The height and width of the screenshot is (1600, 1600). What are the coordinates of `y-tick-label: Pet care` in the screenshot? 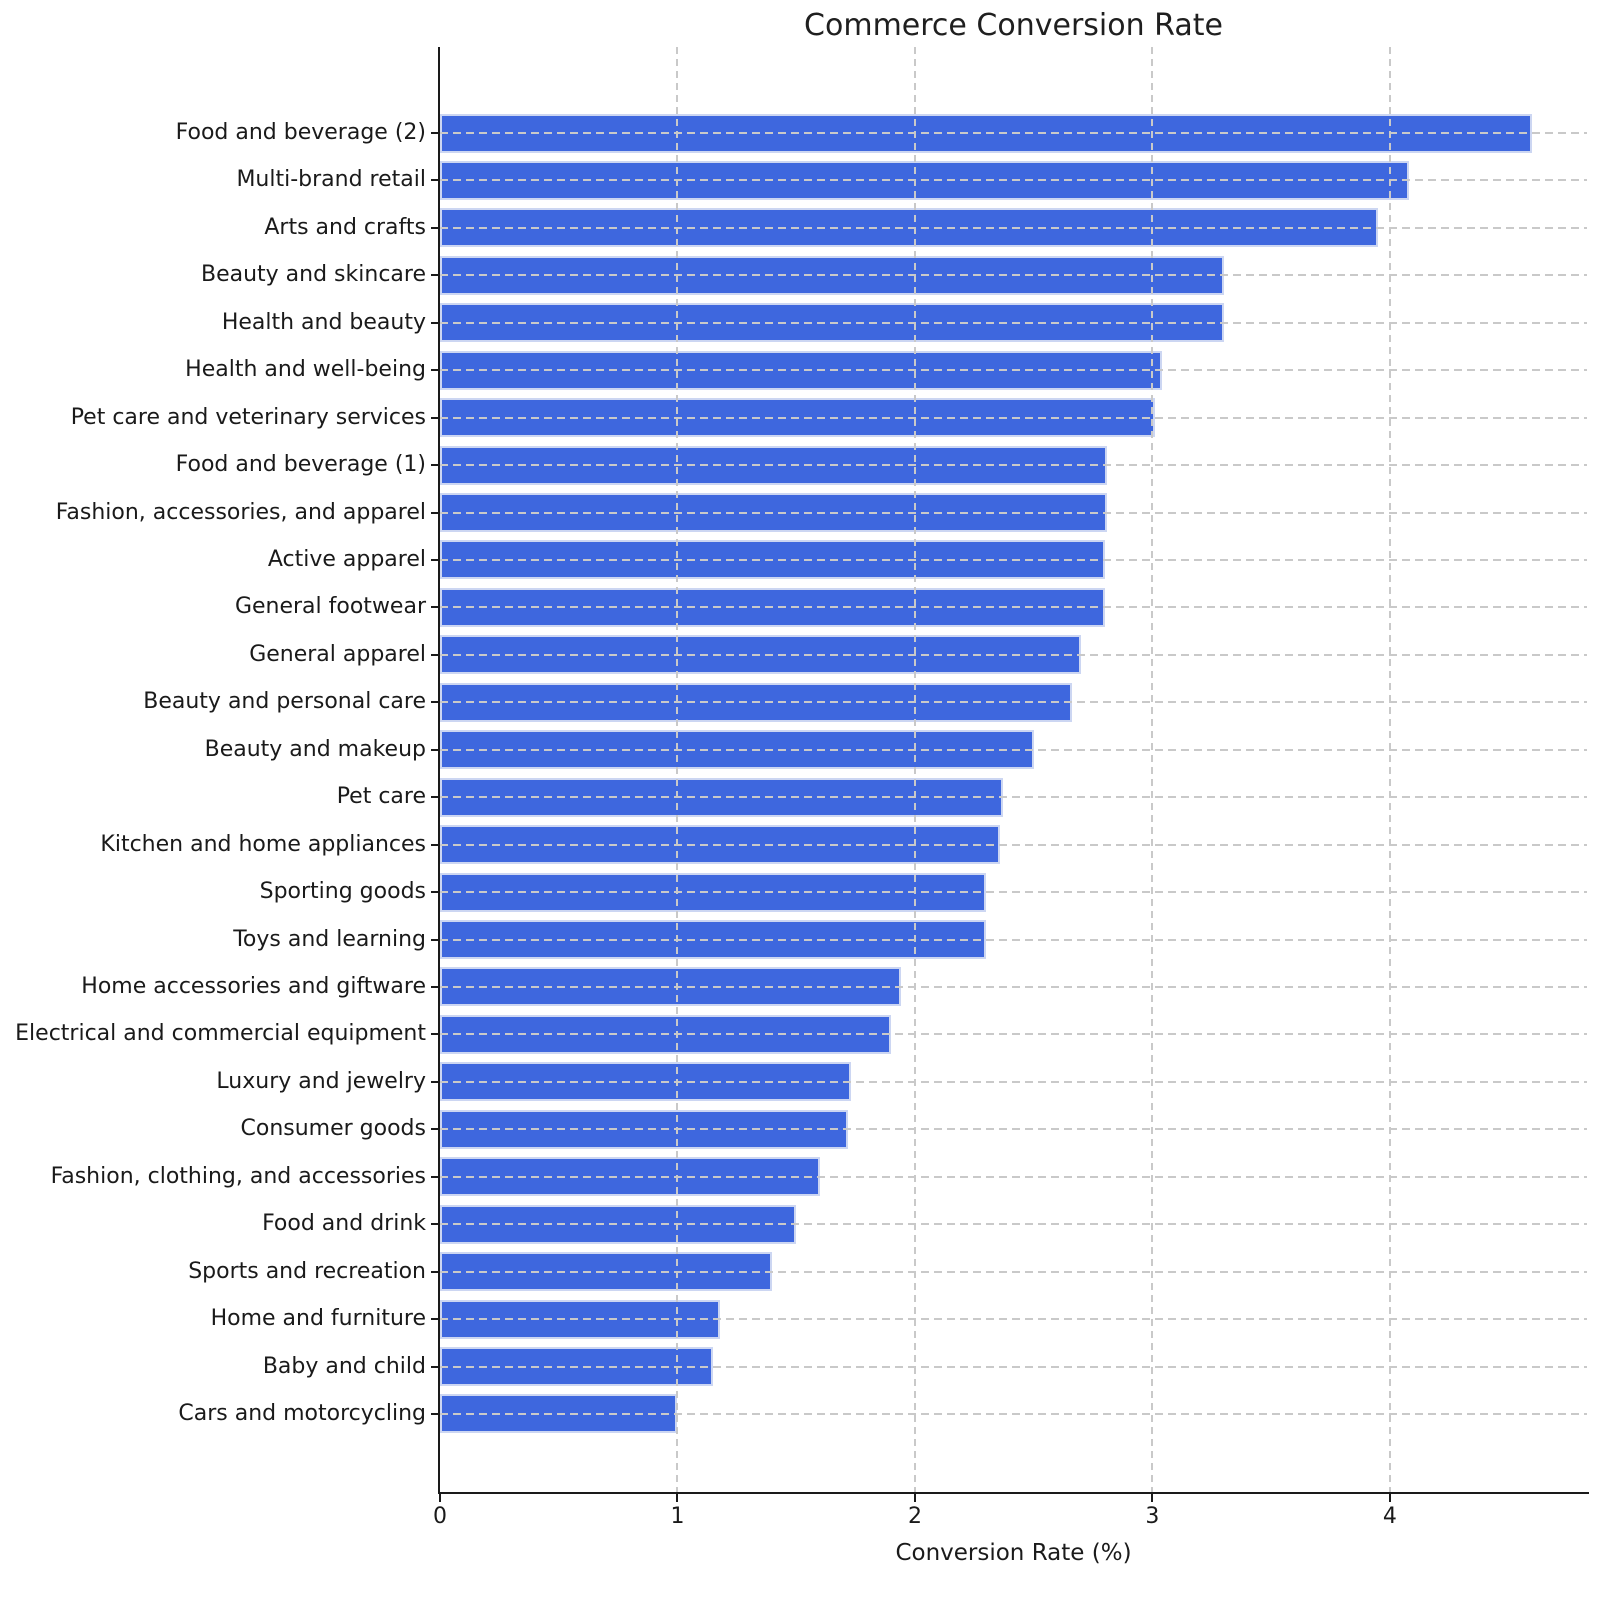 It's located at (381, 797).